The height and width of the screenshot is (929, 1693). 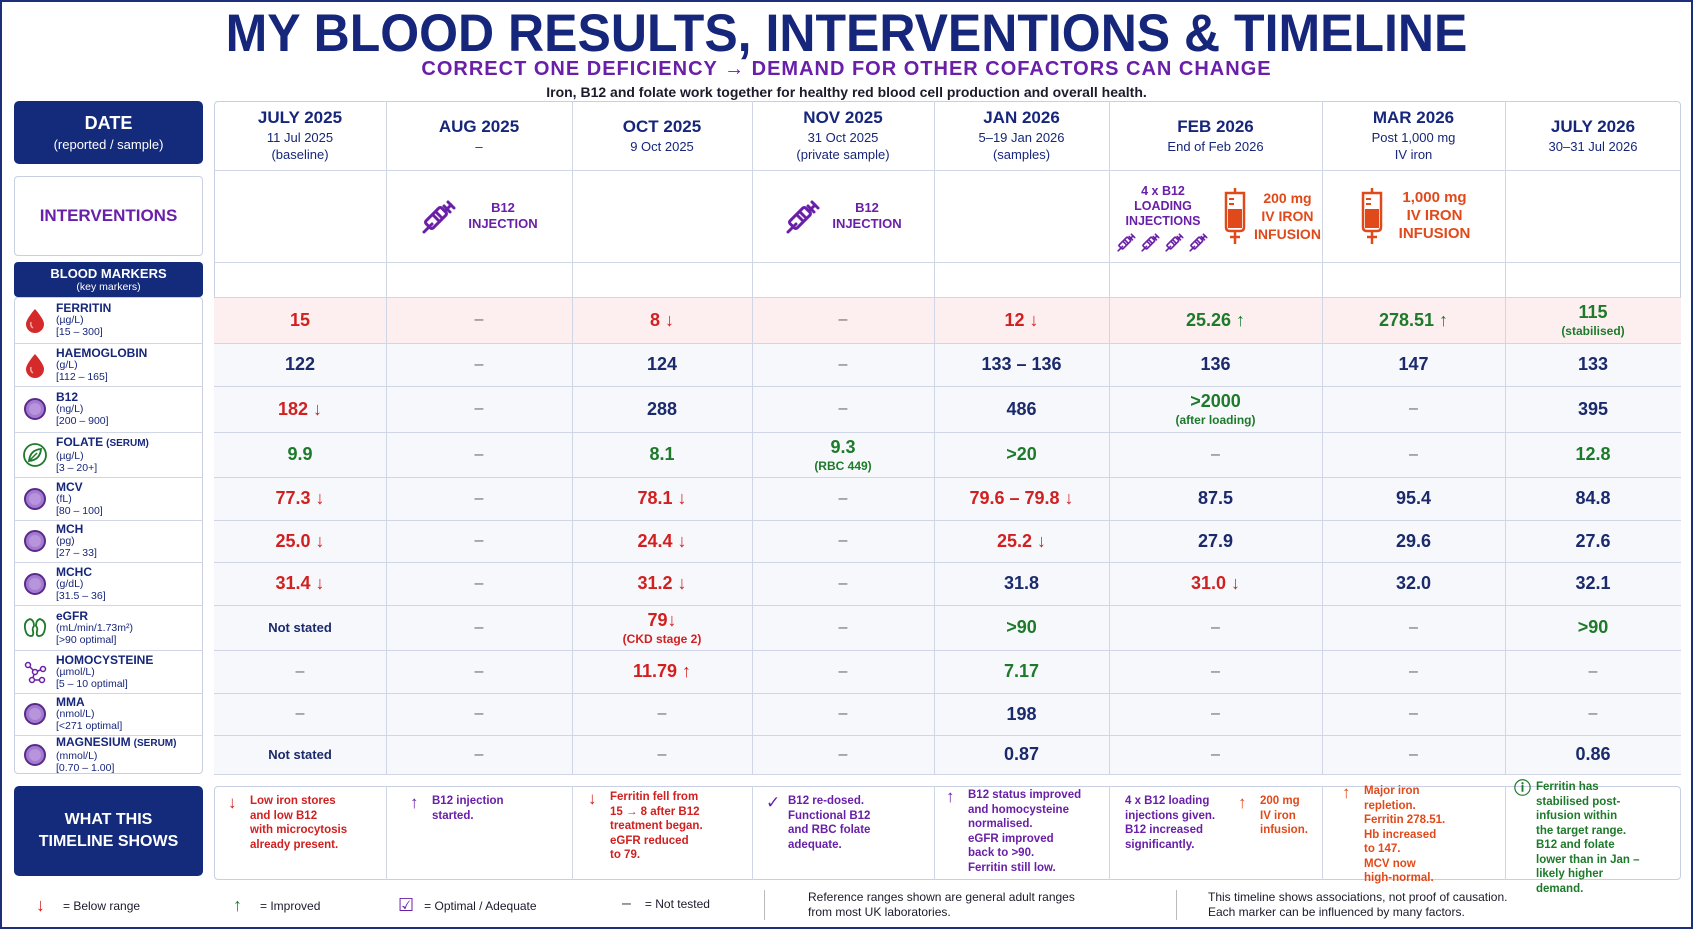 What do you see at coordinates (1593, 540) in the screenshot?
I see `result-value: 27.6` at bounding box center [1593, 540].